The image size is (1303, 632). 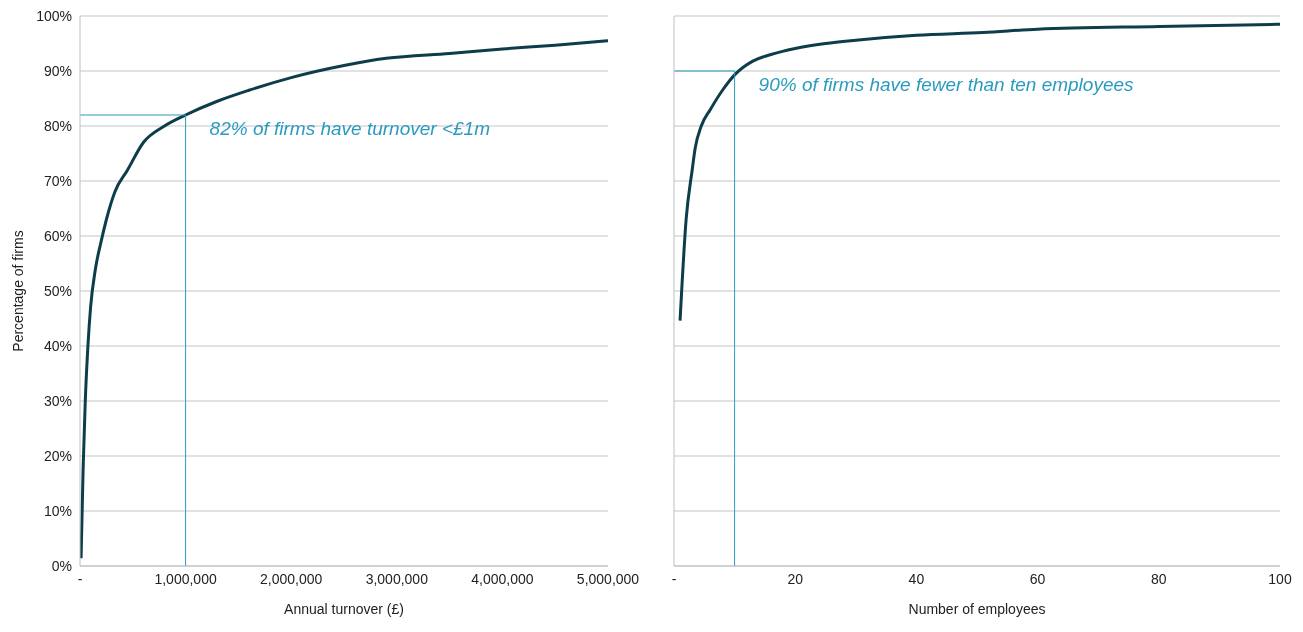 I want to click on x-axis-title: Number of employees, so click(x=977, y=609).